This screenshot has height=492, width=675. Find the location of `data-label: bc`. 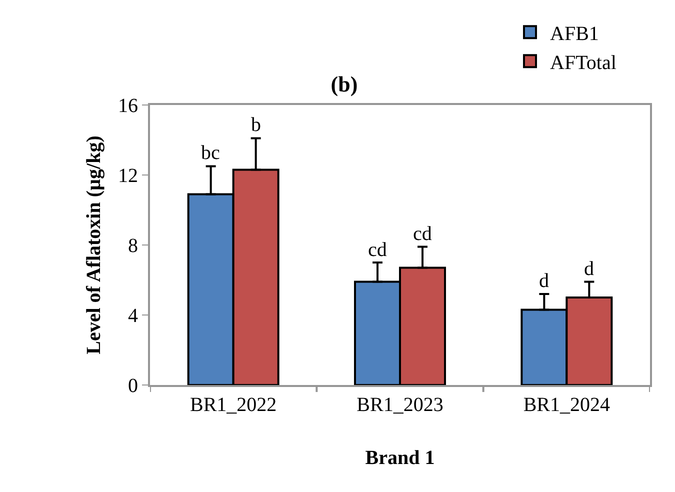

data-label: bc is located at coordinates (210, 153).